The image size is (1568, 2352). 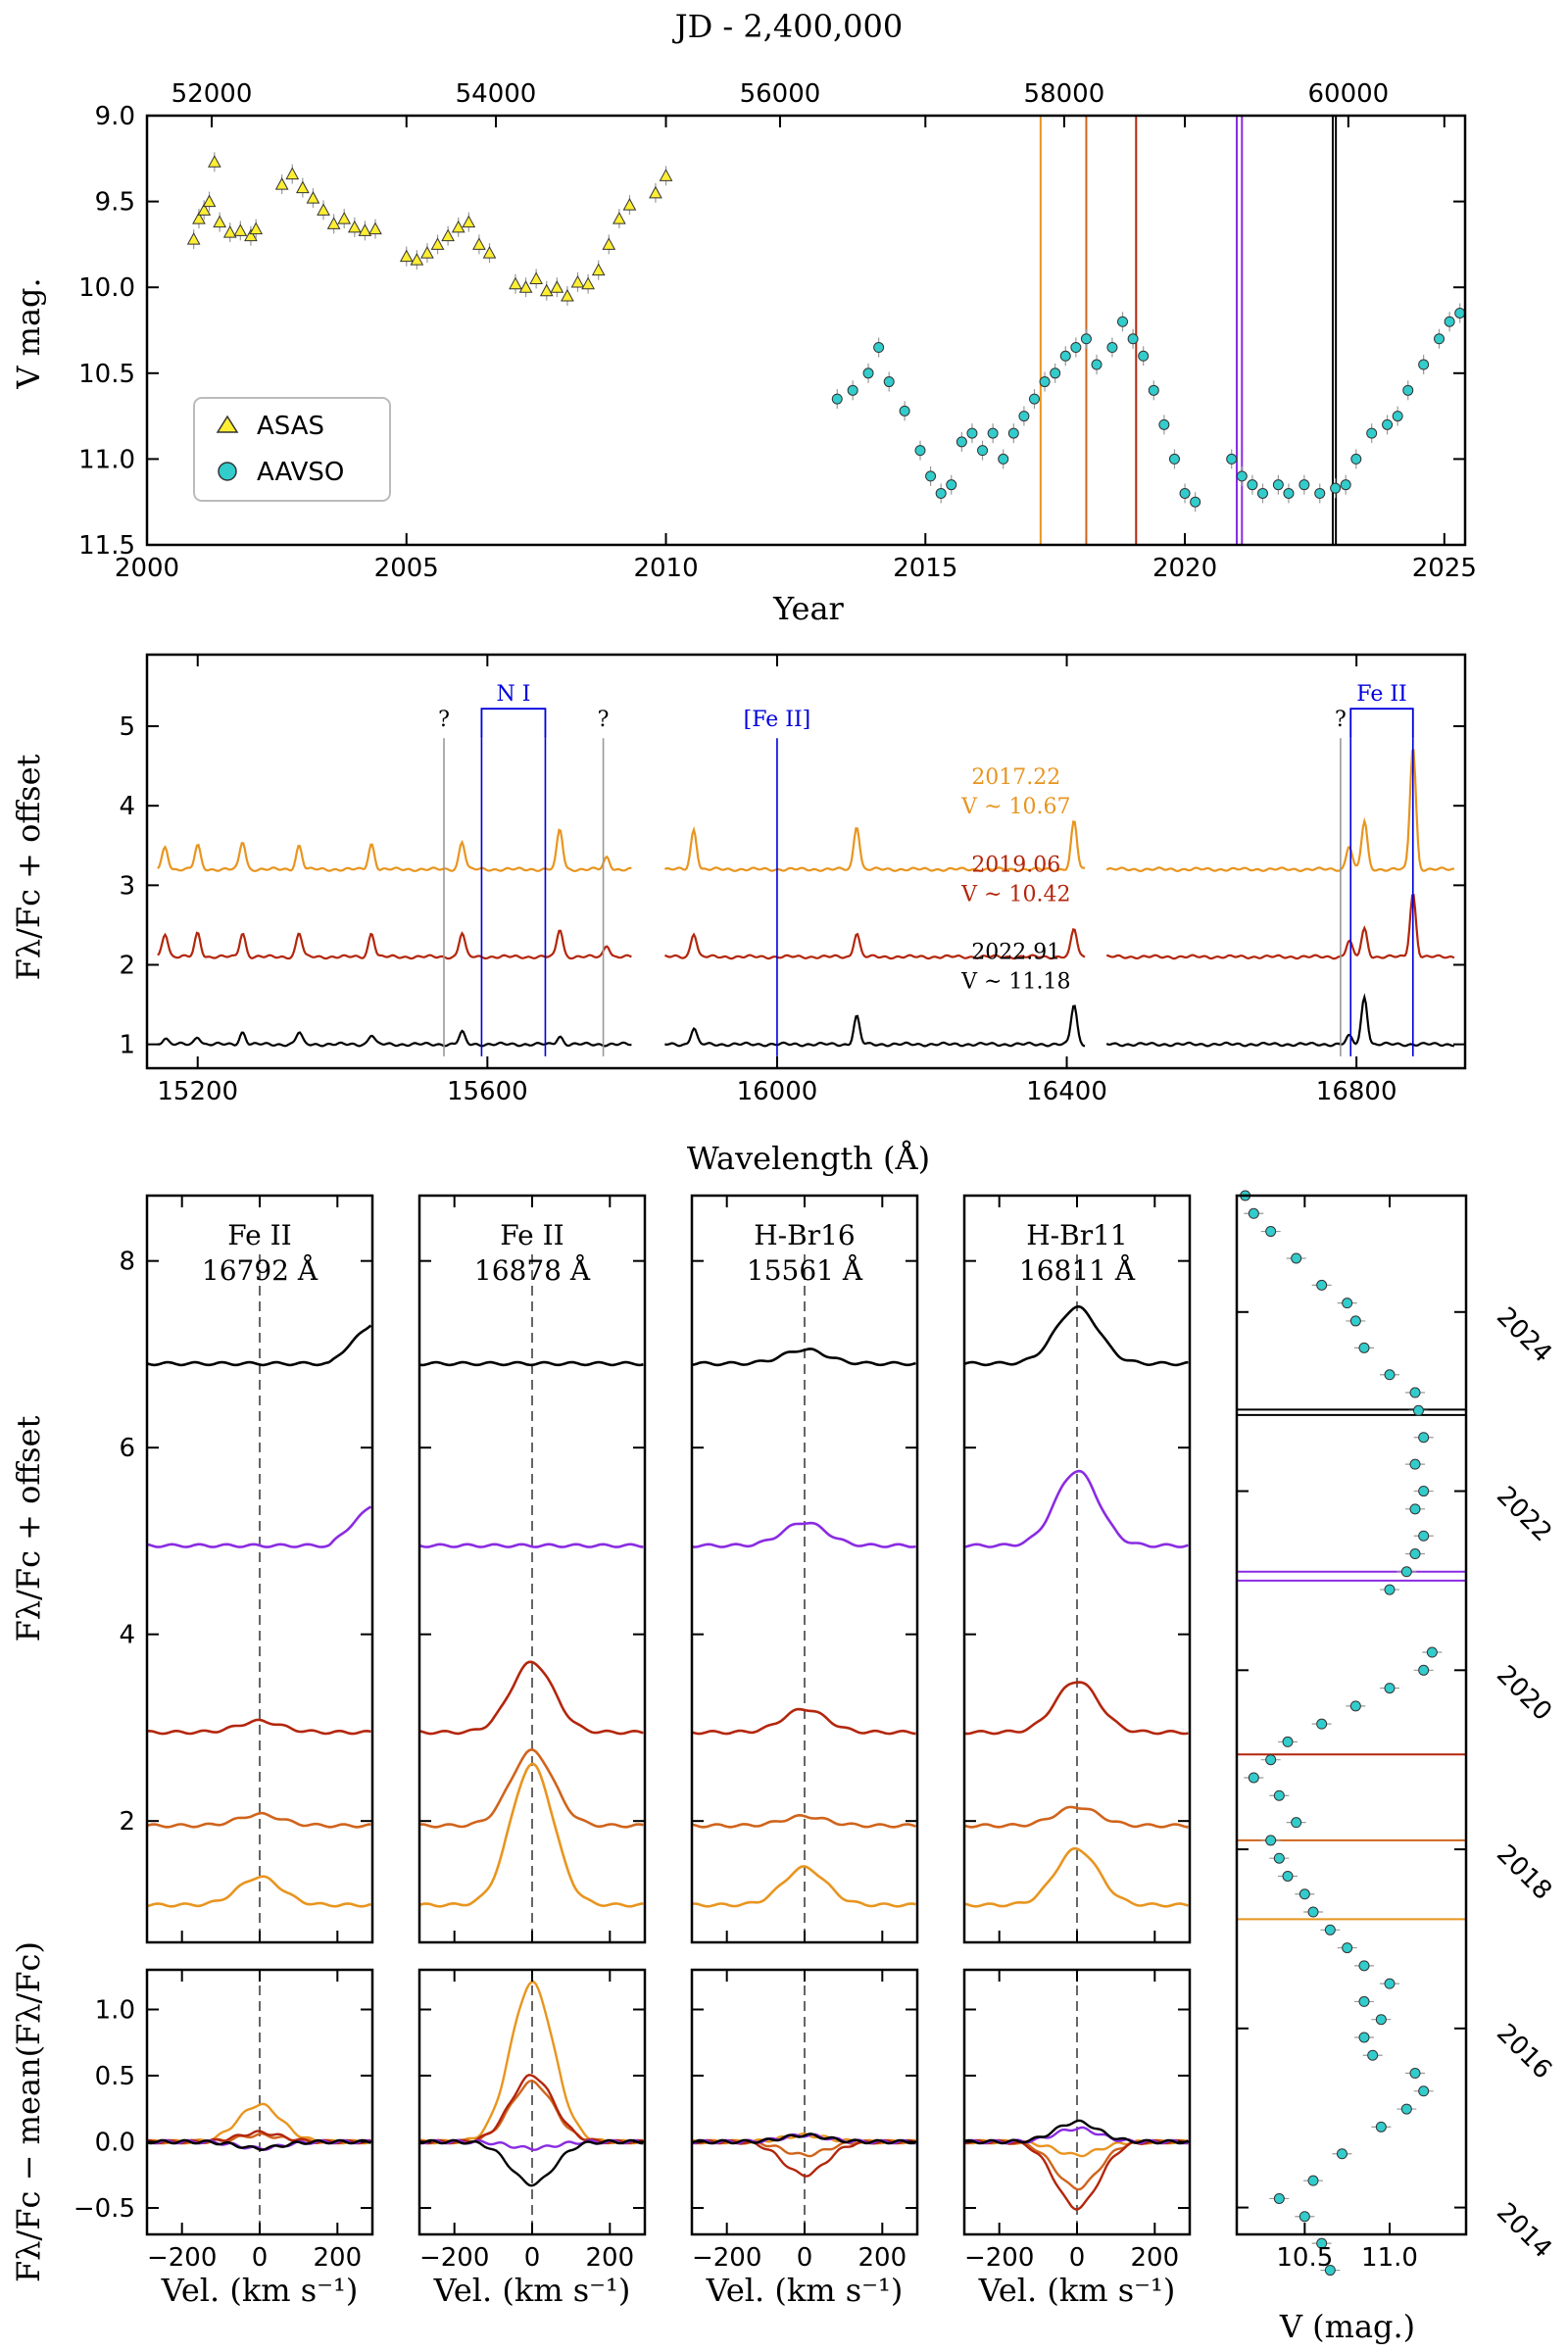 I want to click on y-tick-label: 2014, so click(x=1524, y=2230).